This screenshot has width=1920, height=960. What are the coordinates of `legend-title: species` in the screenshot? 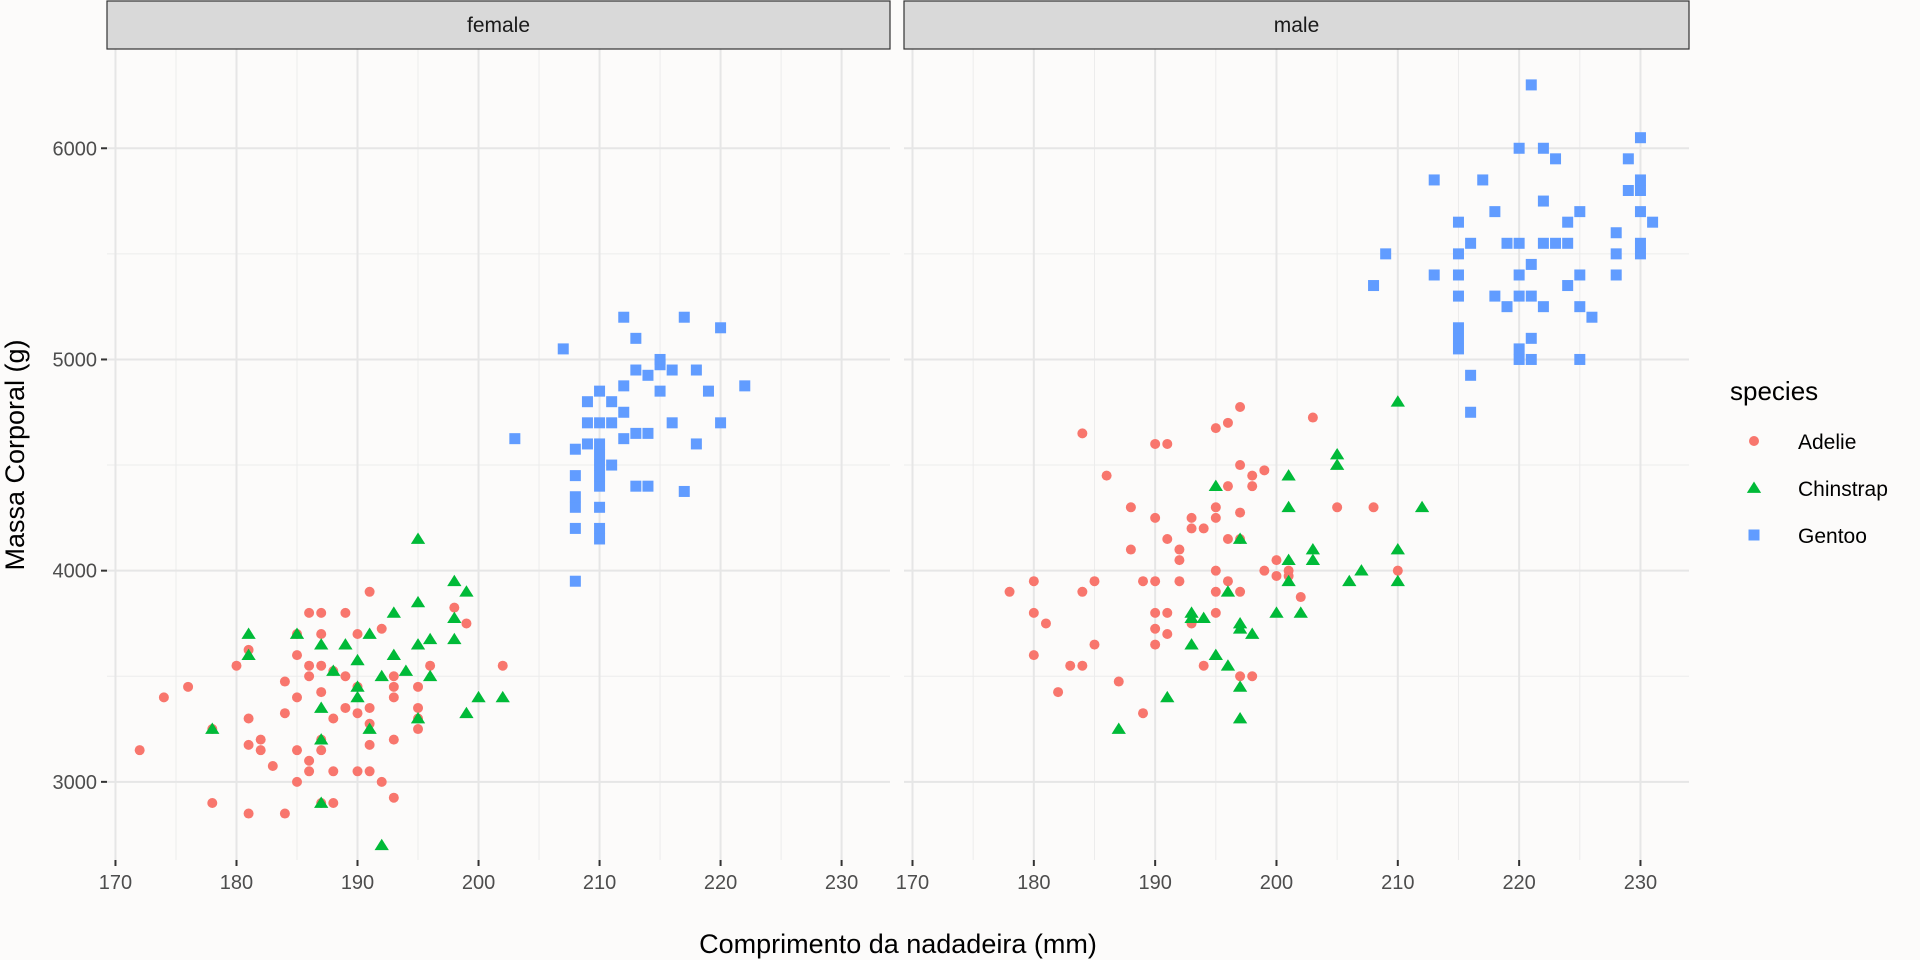 It's located at (1774, 391).